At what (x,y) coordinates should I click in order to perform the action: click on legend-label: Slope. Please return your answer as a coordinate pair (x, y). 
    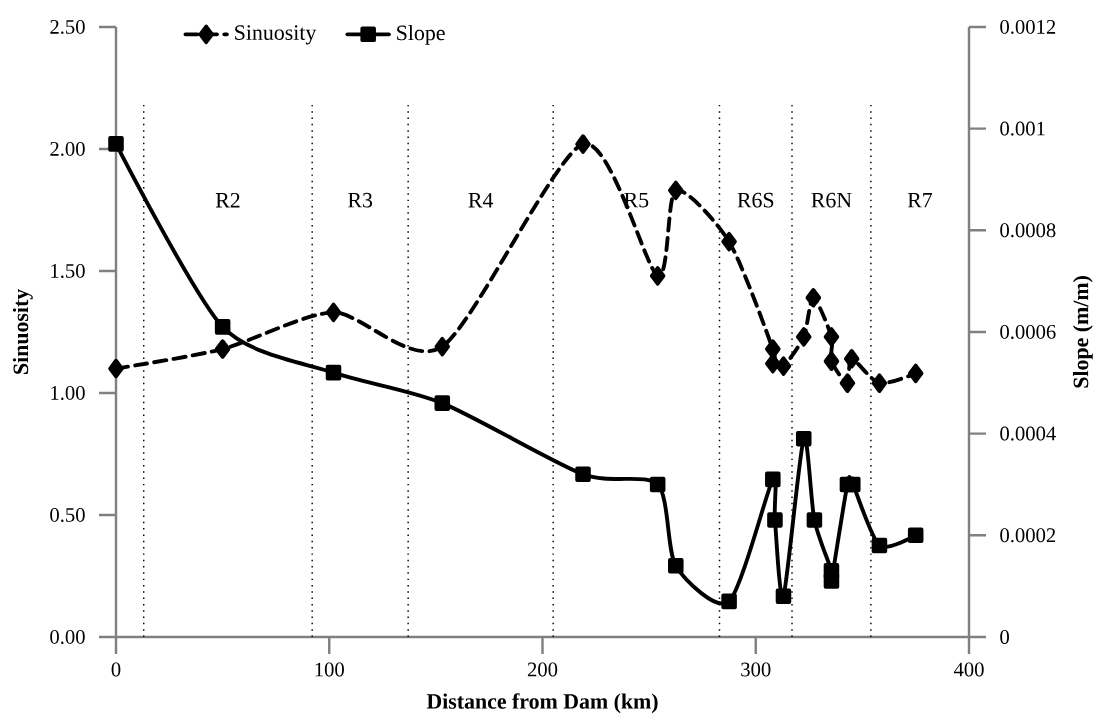
    Looking at the image, I should click on (421, 34).